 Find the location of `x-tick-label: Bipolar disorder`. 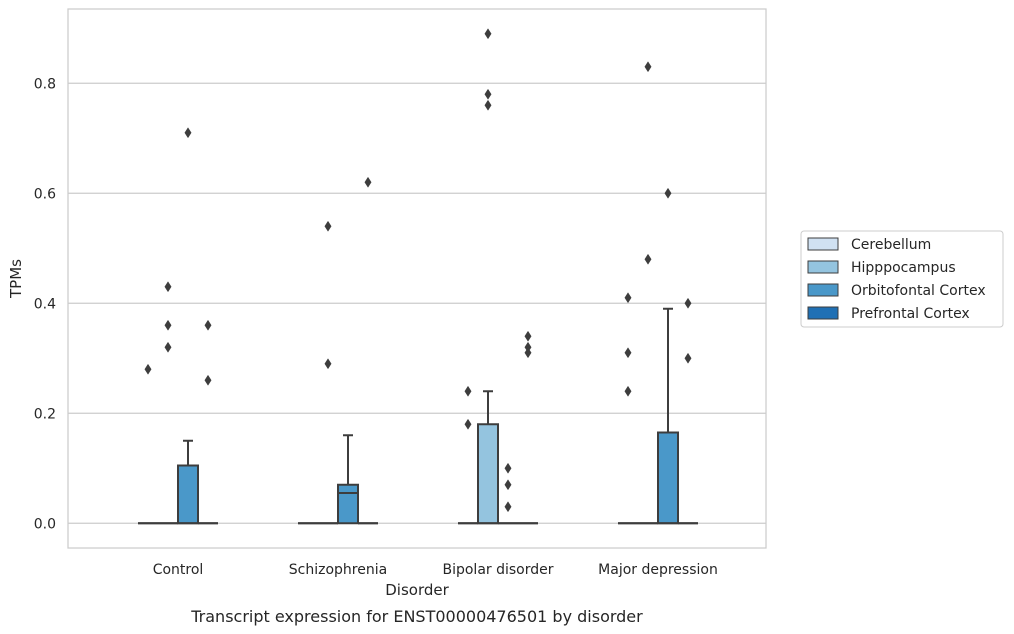

x-tick-label: Bipolar disorder is located at coordinates (497, 570).